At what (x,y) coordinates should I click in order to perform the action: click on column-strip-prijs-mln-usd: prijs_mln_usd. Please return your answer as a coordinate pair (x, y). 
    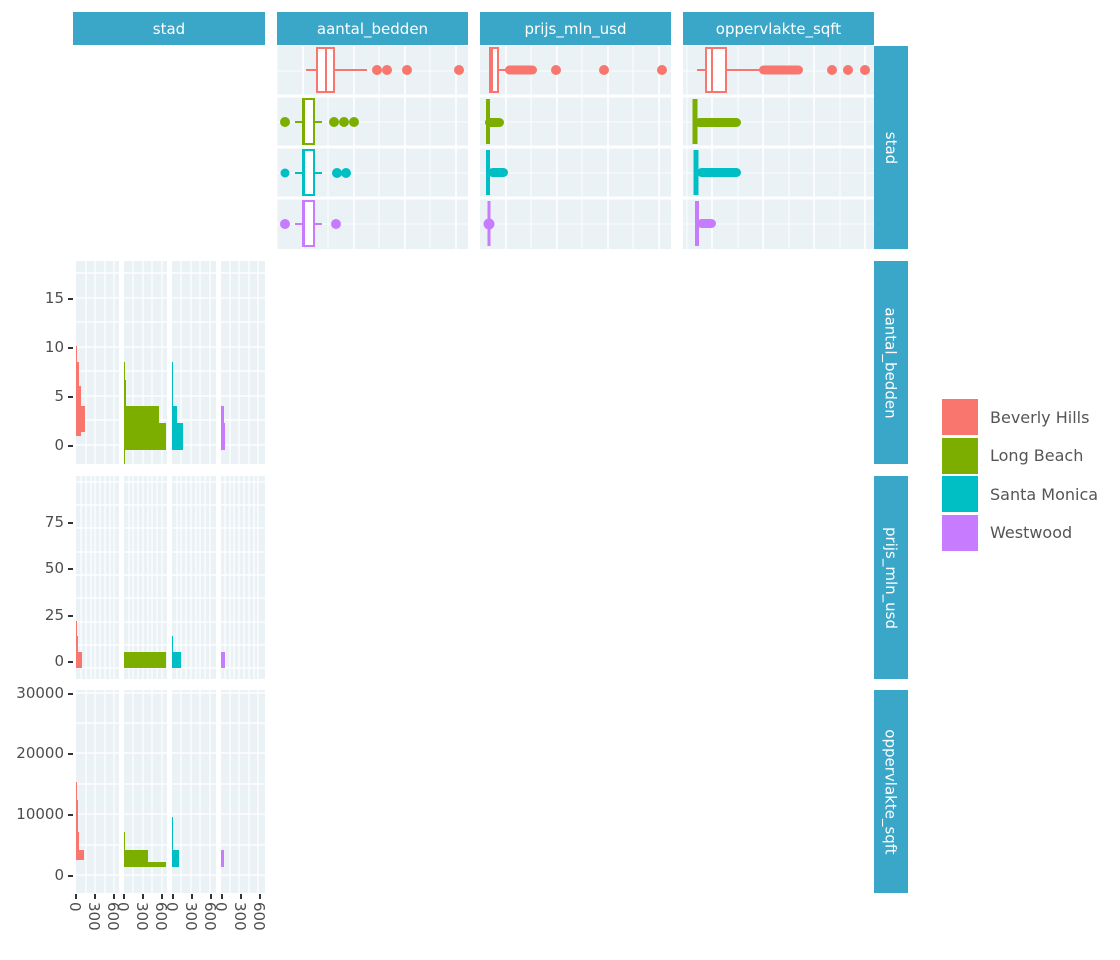
    Looking at the image, I should click on (575, 28).